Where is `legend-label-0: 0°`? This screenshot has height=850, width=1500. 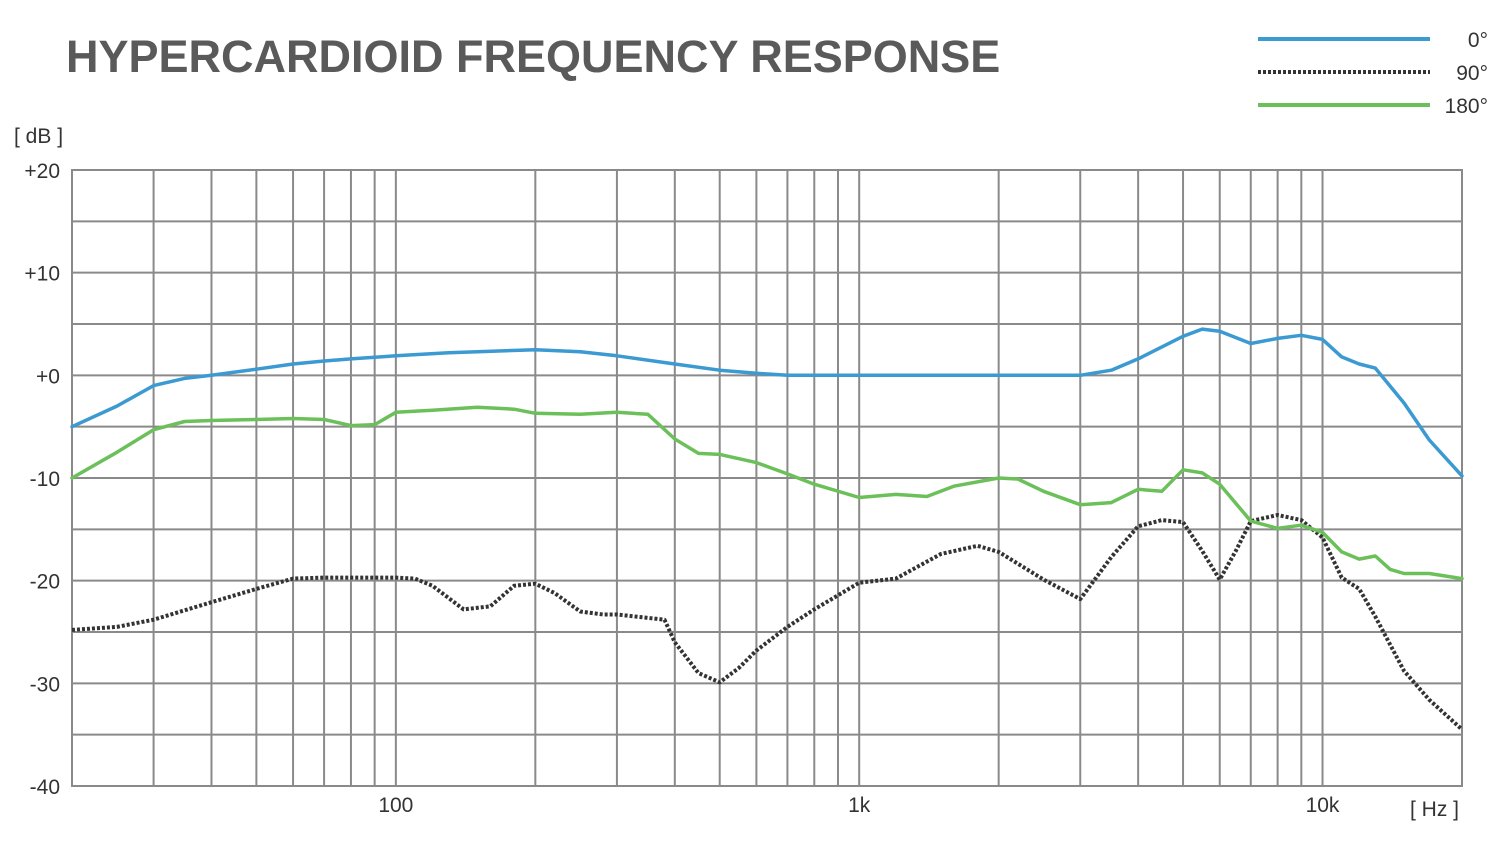
legend-label-0: 0° is located at coordinates (1478, 40).